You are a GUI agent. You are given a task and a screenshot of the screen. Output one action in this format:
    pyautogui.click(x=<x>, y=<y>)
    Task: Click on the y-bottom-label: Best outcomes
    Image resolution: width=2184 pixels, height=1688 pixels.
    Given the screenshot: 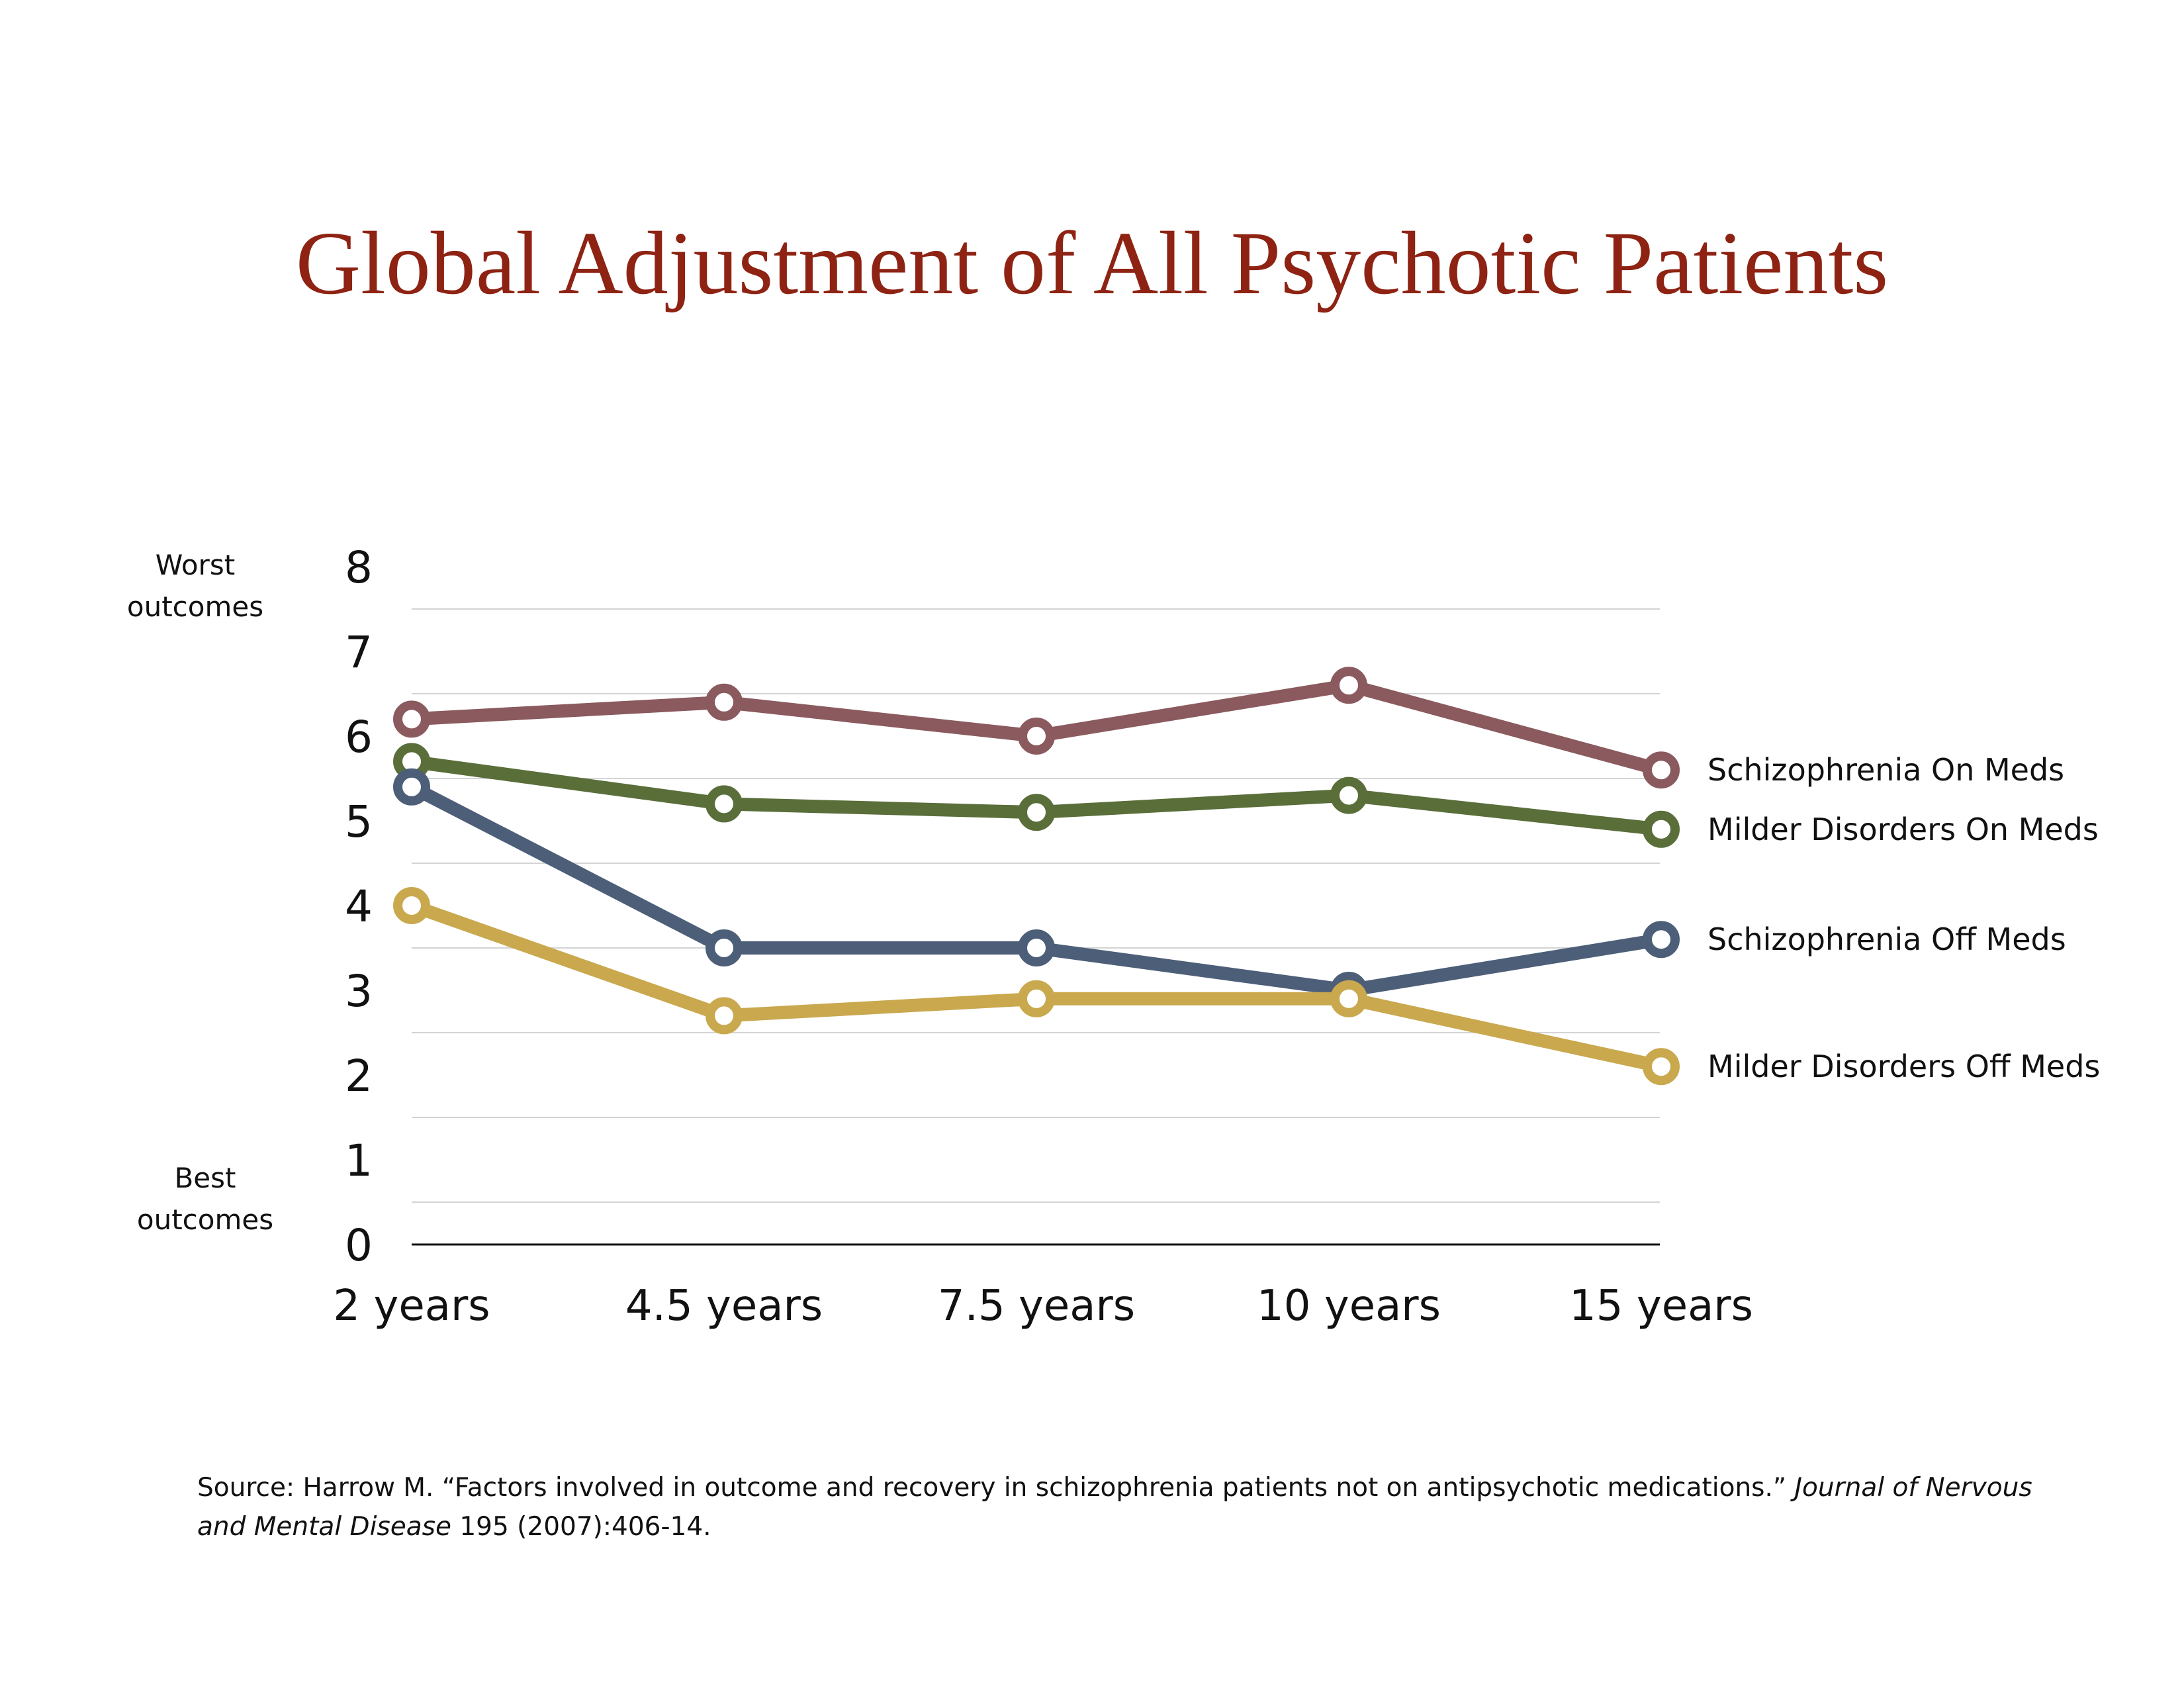 What is the action you would take?
    pyautogui.click(x=205, y=1199)
    